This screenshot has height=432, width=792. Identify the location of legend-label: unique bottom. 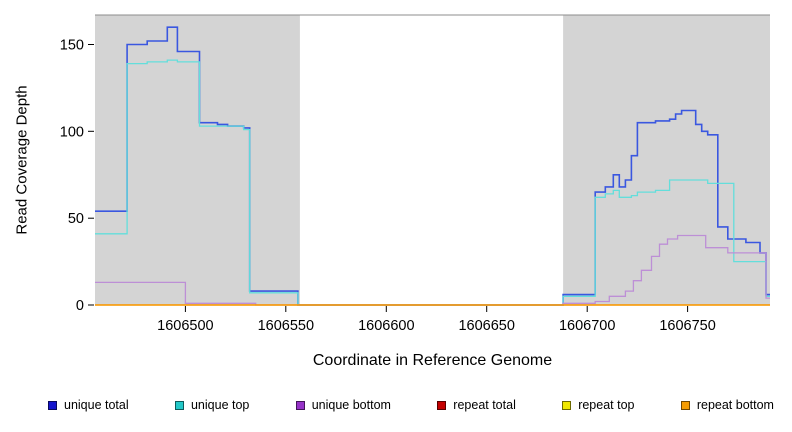
(351, 405).